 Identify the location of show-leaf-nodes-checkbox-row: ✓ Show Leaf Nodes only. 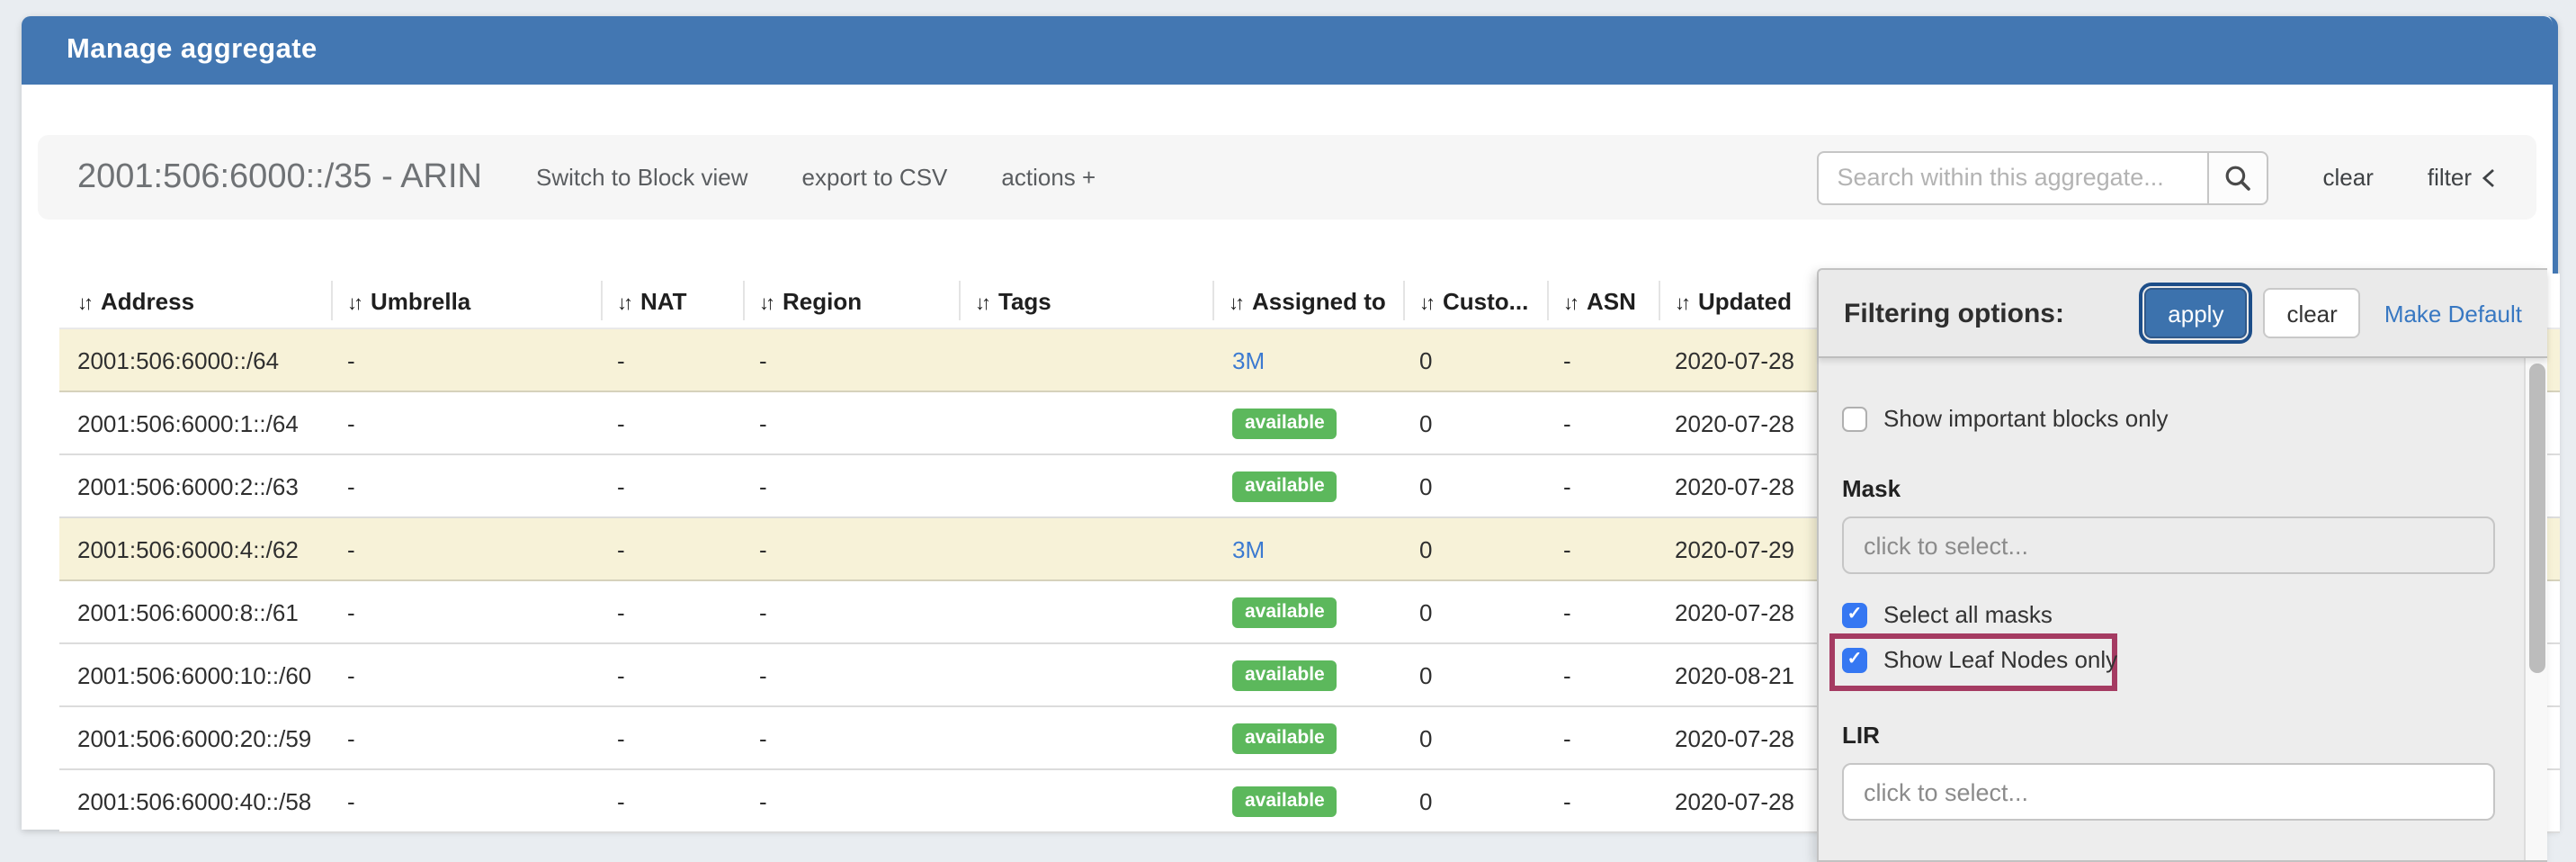
(1979, 659).